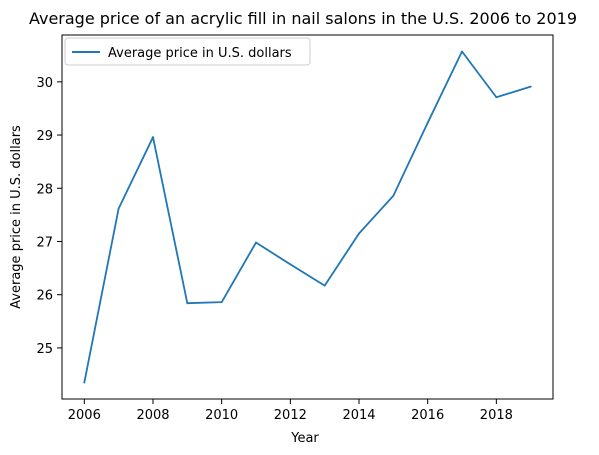 The height and width of the screenshot is (455, 599). What do you see at coordinates (84, 415) in the screenshot?
I see `x-tick-label: 2006` at bounding box center [84, 415].